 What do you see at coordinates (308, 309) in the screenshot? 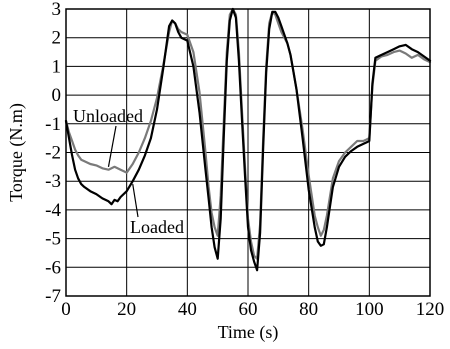
I see `x-tick-label: 80` at bounding box center [308, 309].